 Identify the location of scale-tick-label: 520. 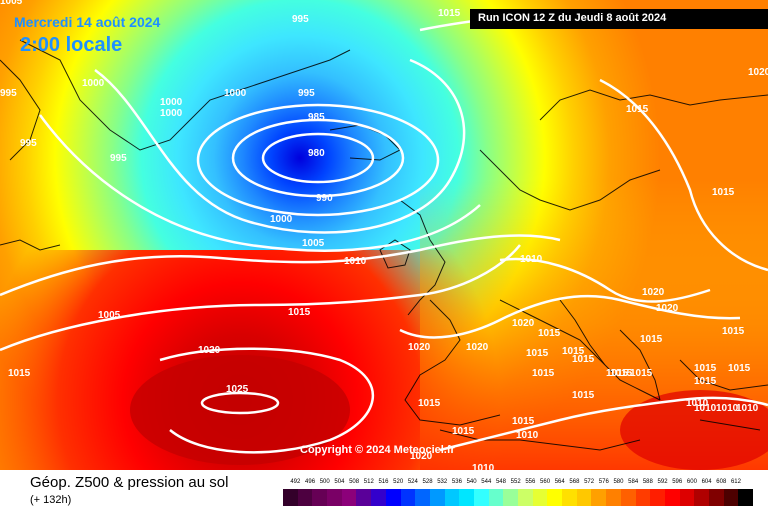
(398, 482).